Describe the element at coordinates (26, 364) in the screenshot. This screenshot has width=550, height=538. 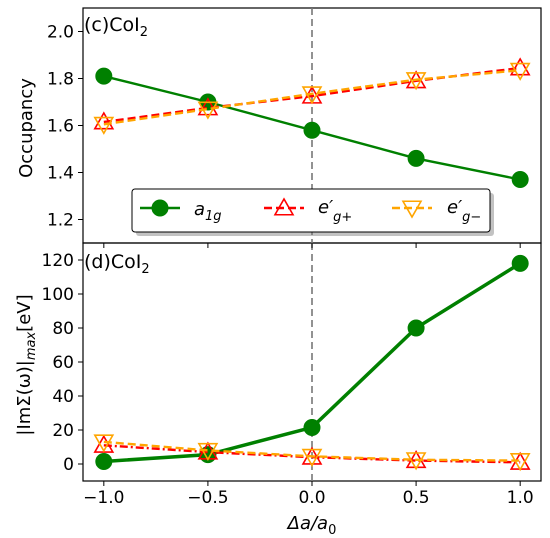
I see `bottom-y-axis-label: |ImΣ(ω)|max[eV]` at that location.